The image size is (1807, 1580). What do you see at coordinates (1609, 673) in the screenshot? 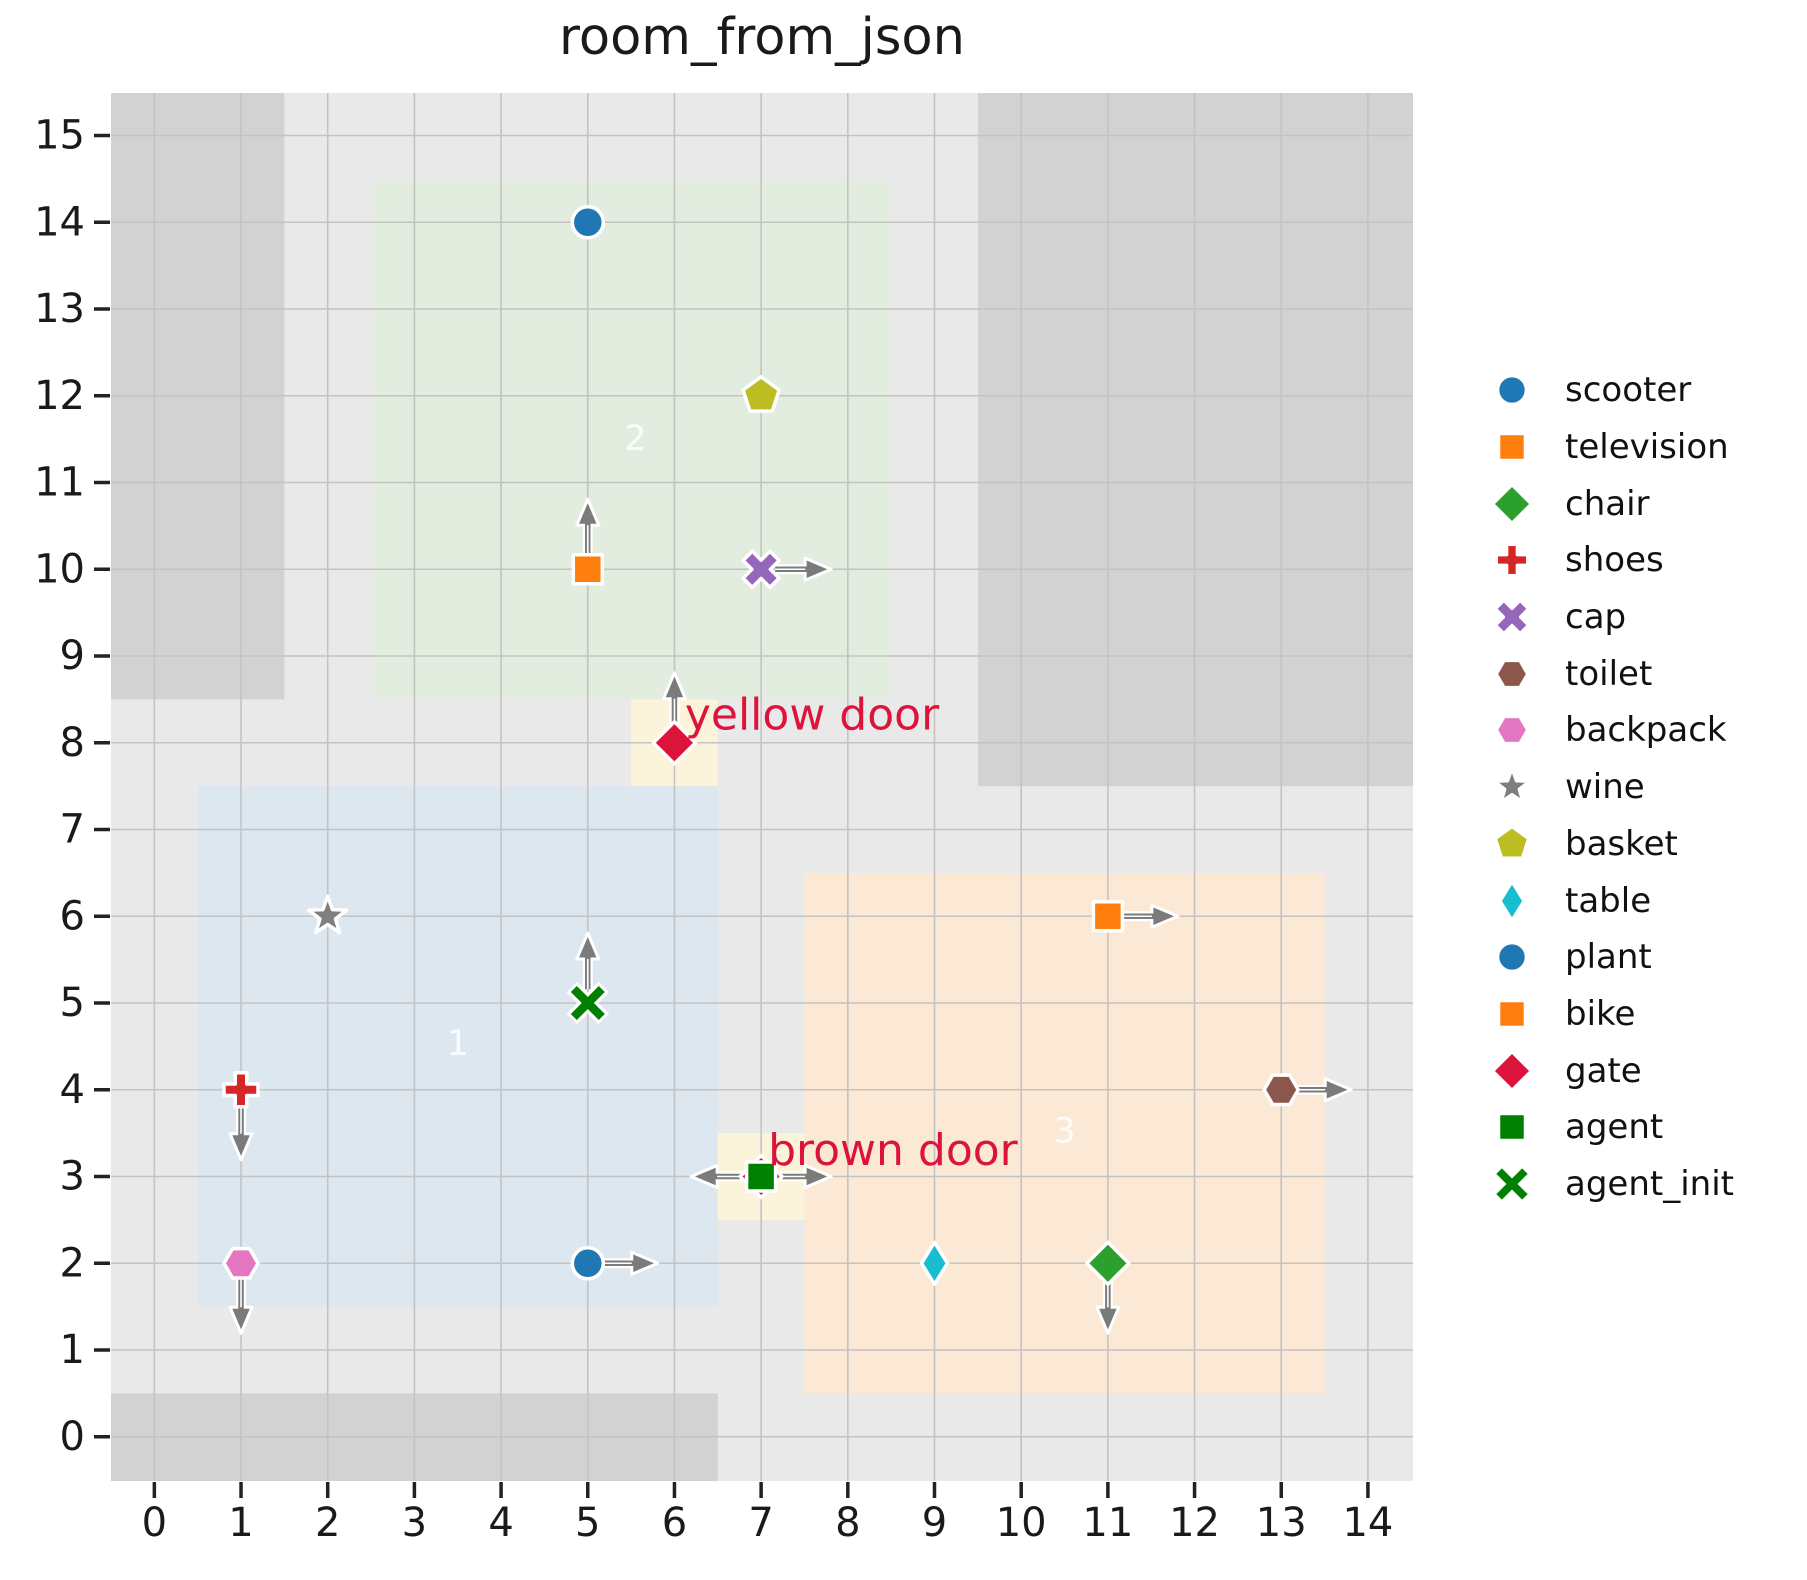
I see `legend-label: toilet` at bounding box center [1609, 673].